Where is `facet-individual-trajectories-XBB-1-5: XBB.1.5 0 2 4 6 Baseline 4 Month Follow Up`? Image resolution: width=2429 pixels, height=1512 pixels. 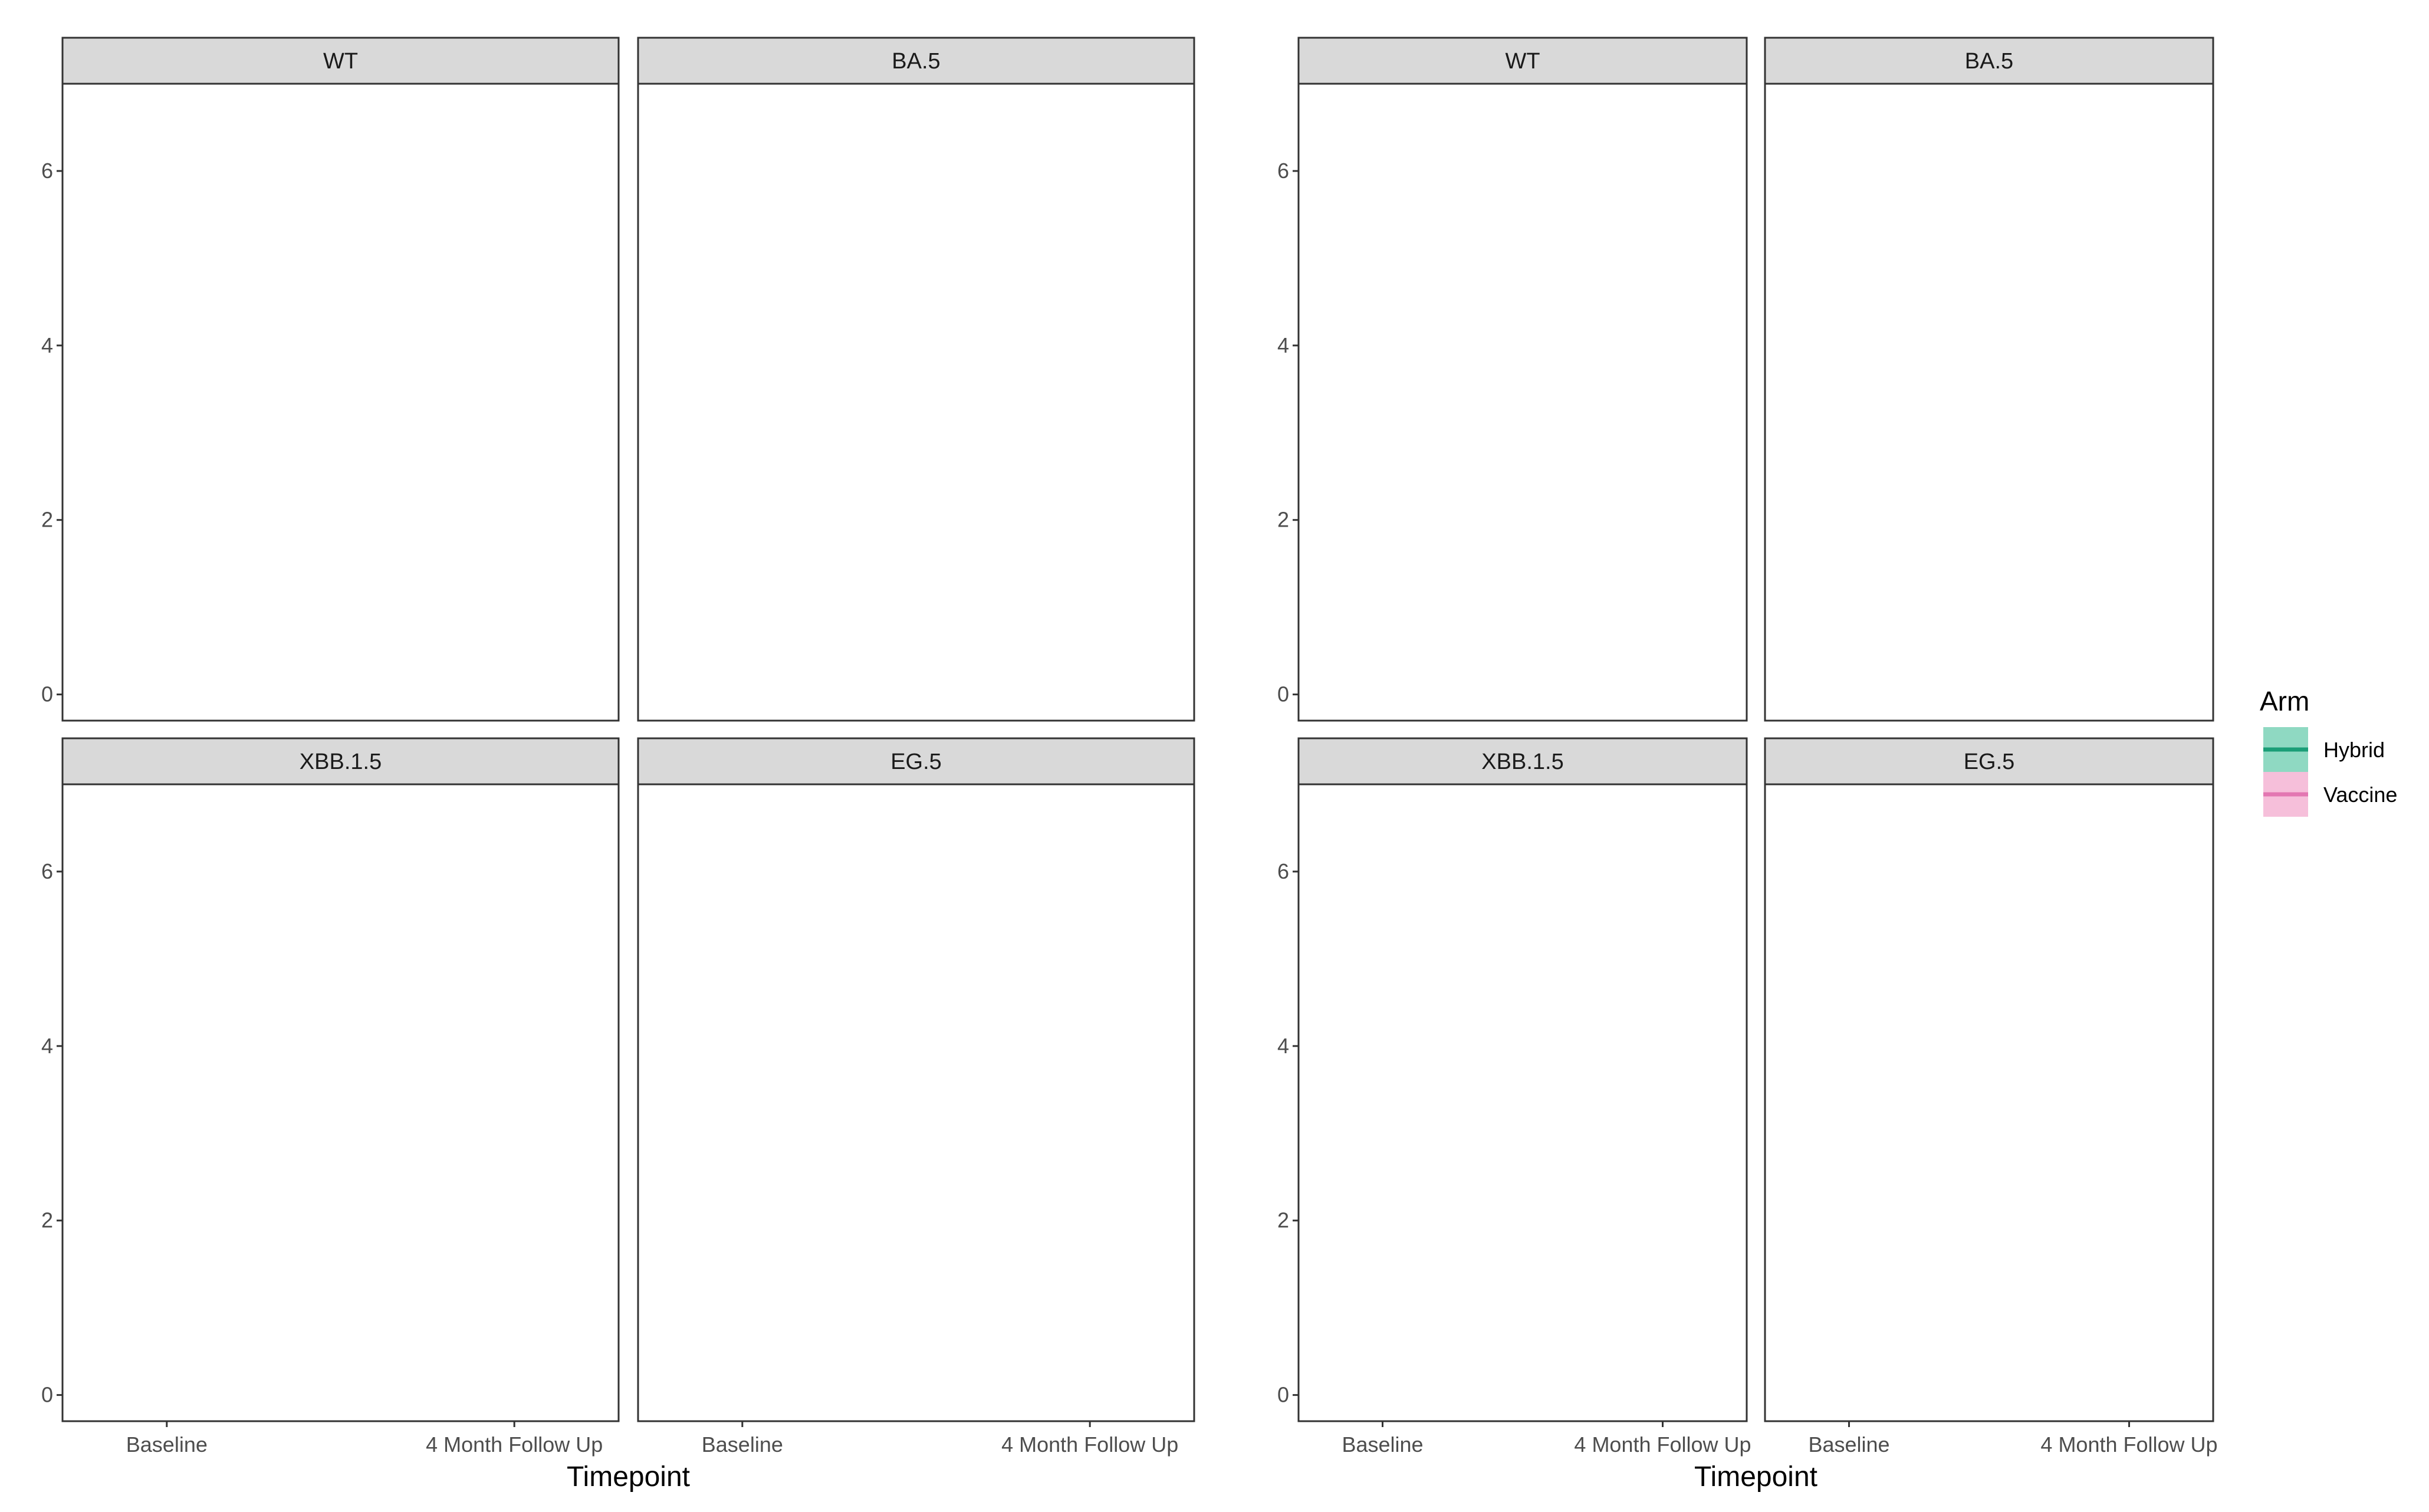
facet-individual-trajectories-XBB-1-5: XBB.1.5 0 2 4 6 Baseline 4 Month Follow Up is located at coordinates (330, 1097).